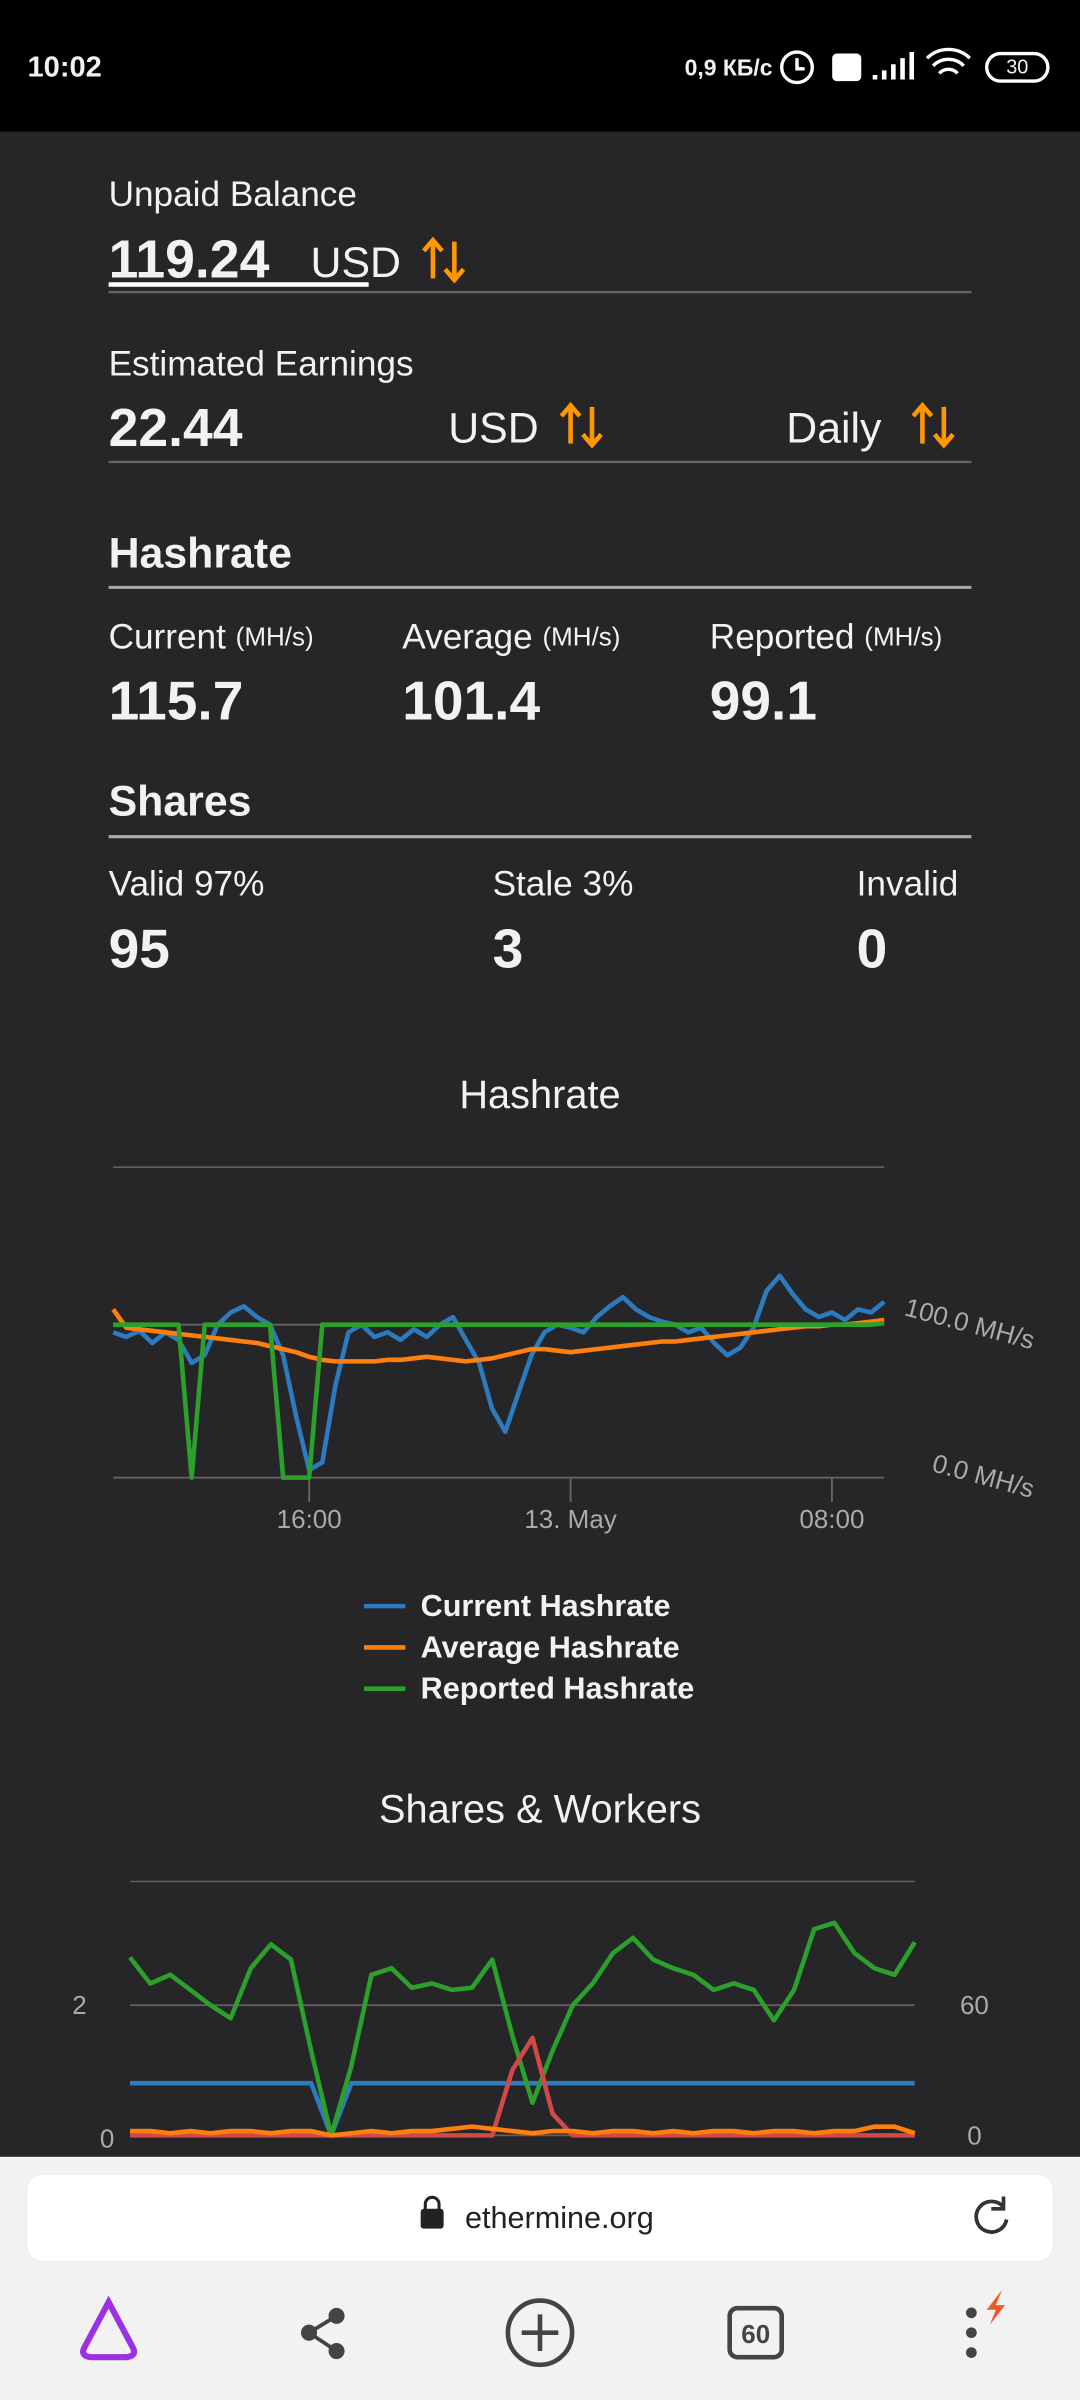 Image resolution: width=1080 pixels, height=2400 pixels. Describe the element at coordinates (915, 66) in the screenshot. I see `status-icons` at that location.